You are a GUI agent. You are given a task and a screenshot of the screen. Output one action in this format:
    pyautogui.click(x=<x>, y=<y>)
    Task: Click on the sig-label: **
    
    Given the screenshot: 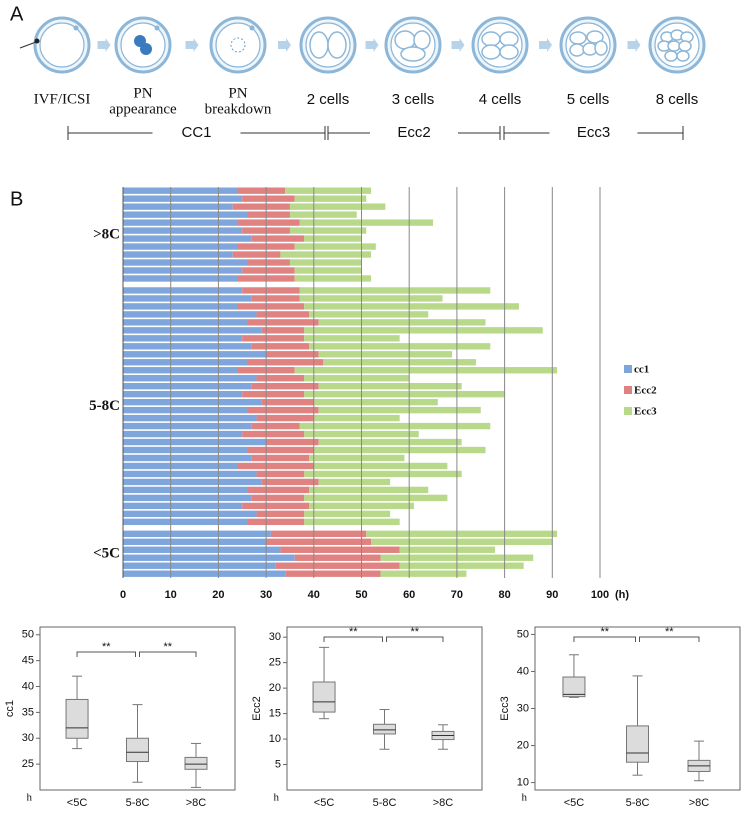 What is the action you would take?
    pyautogui.click(x=414, y=632)
    